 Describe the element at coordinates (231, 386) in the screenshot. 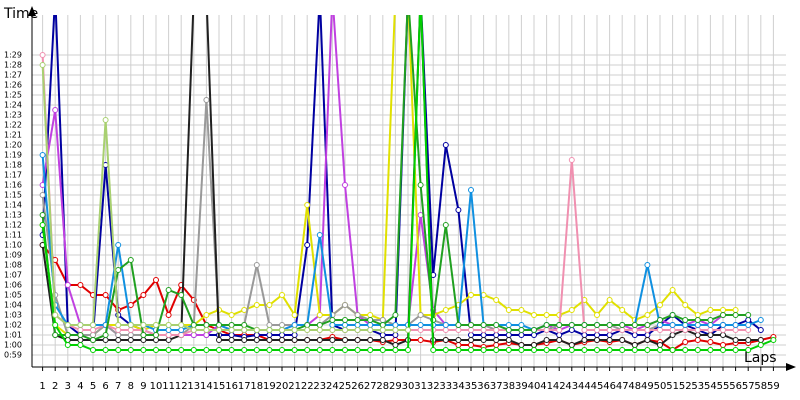

I see `x-tick-label: 16` at that location.